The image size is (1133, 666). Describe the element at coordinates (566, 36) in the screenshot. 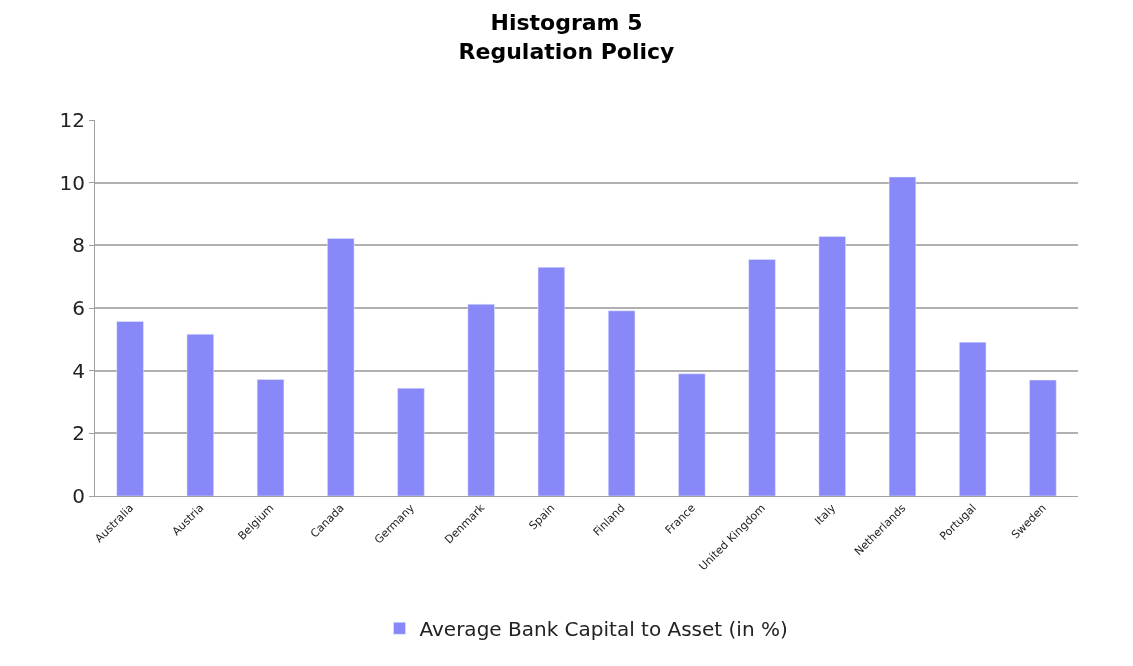

I see `chart-title: Histogram 5 Regulation Policy` at that location.